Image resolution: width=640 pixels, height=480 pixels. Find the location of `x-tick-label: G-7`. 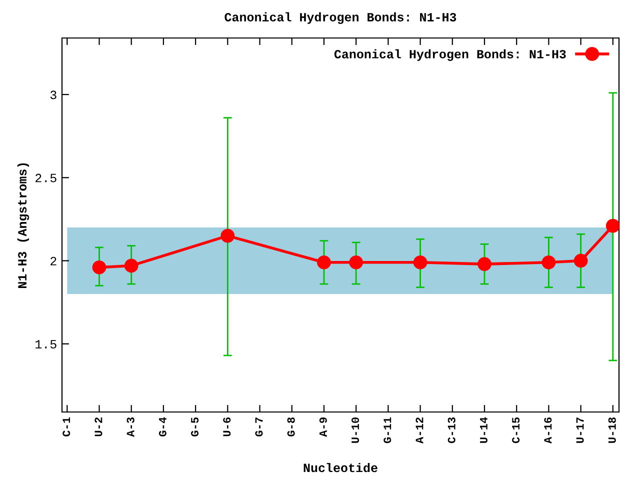

x-tick-label: G-7 is located at coordinates (259, 427).